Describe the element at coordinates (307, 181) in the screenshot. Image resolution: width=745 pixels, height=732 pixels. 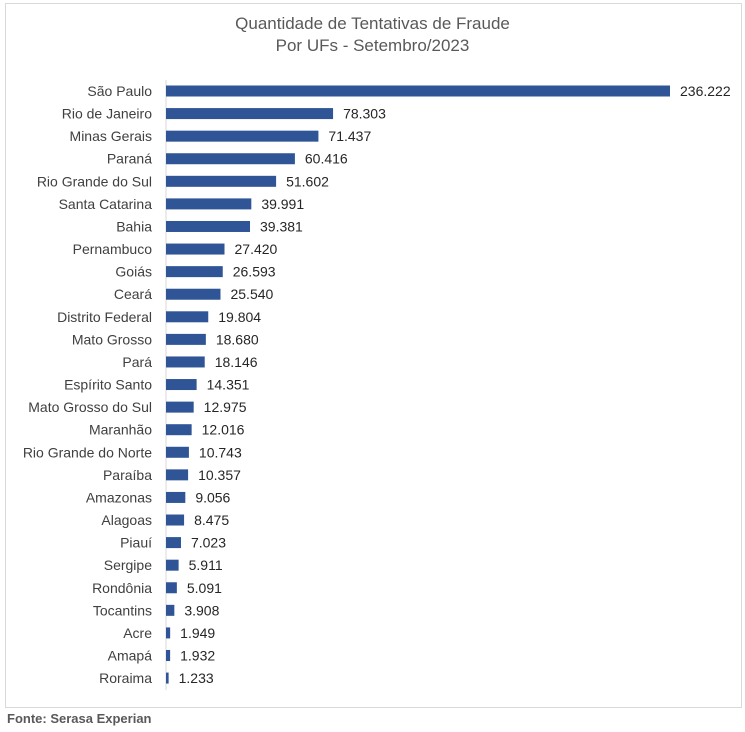
I see `data-label: 51.602` at that location.